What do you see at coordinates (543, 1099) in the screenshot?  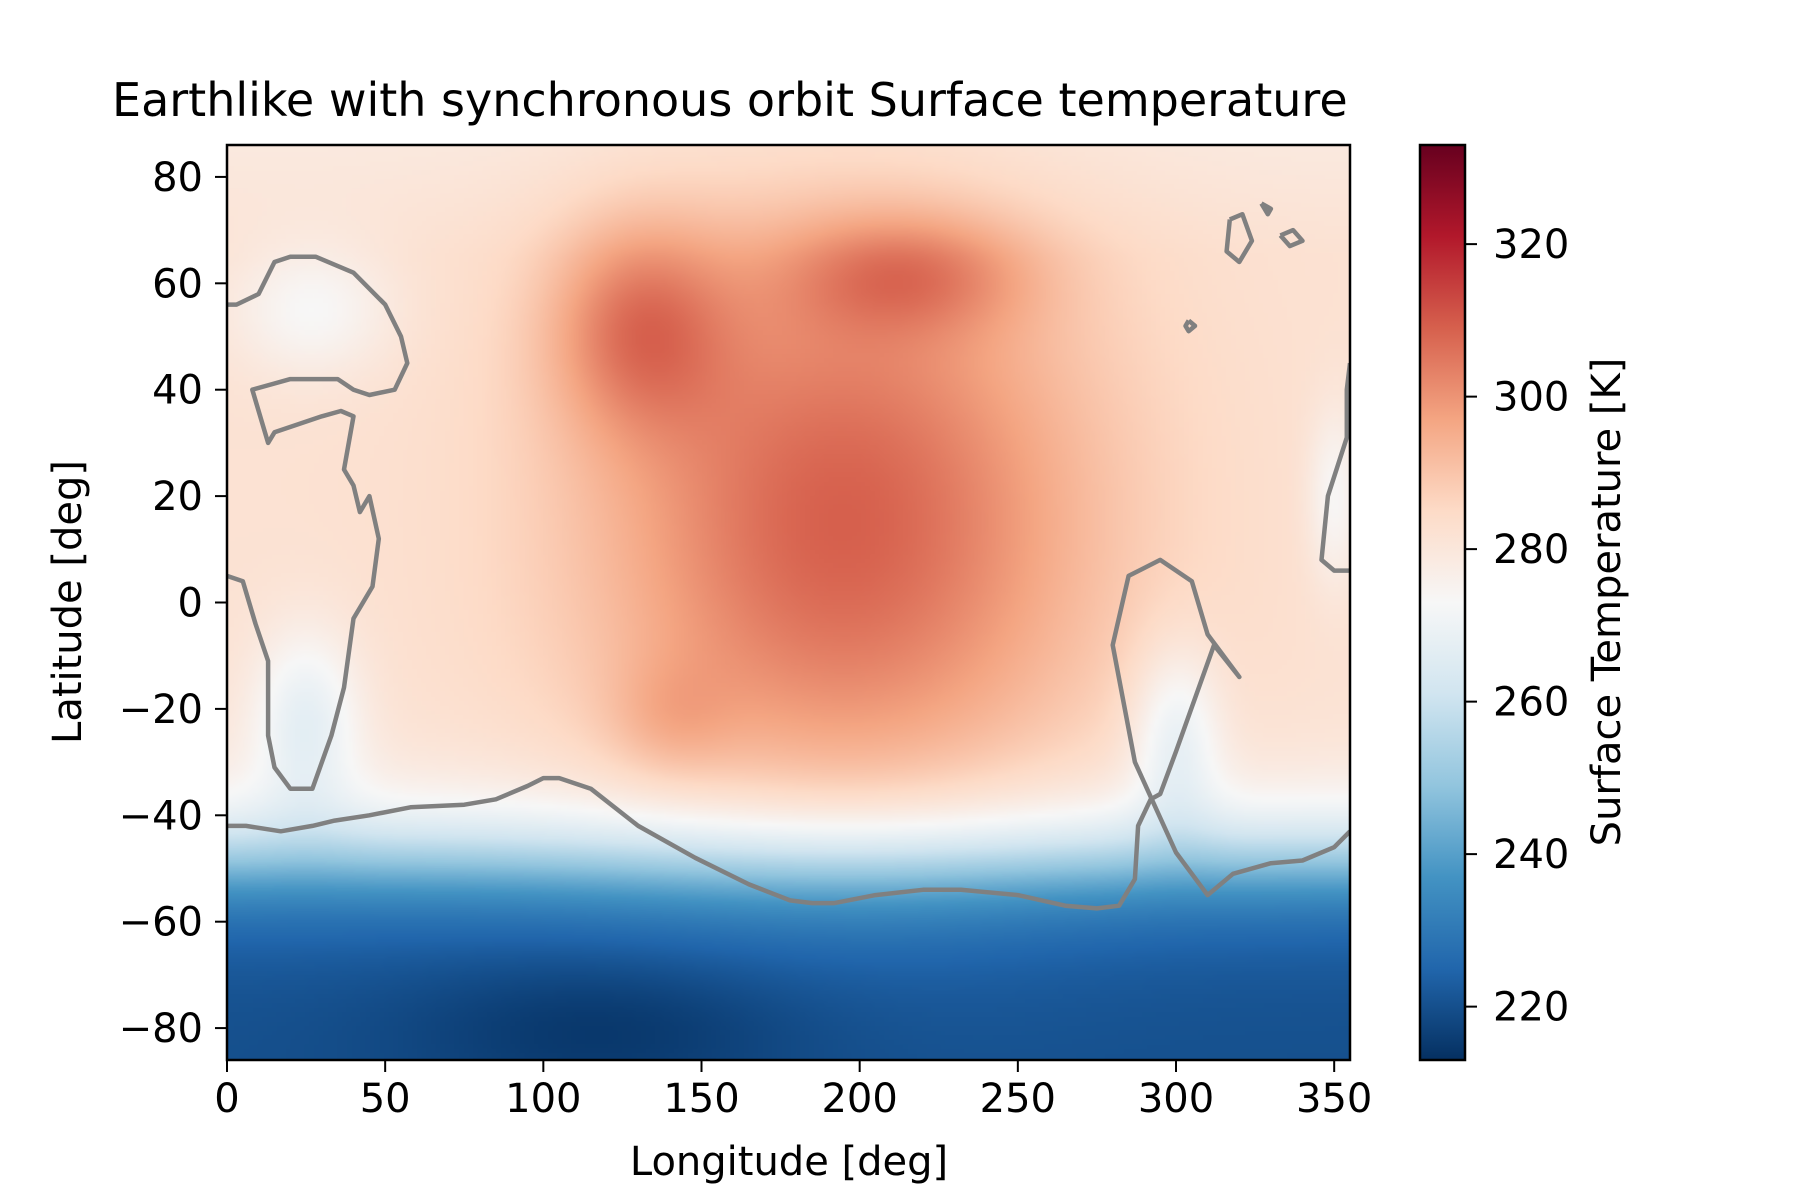 I see `x-tick-label: 100` at bounding box center [543, 1099].